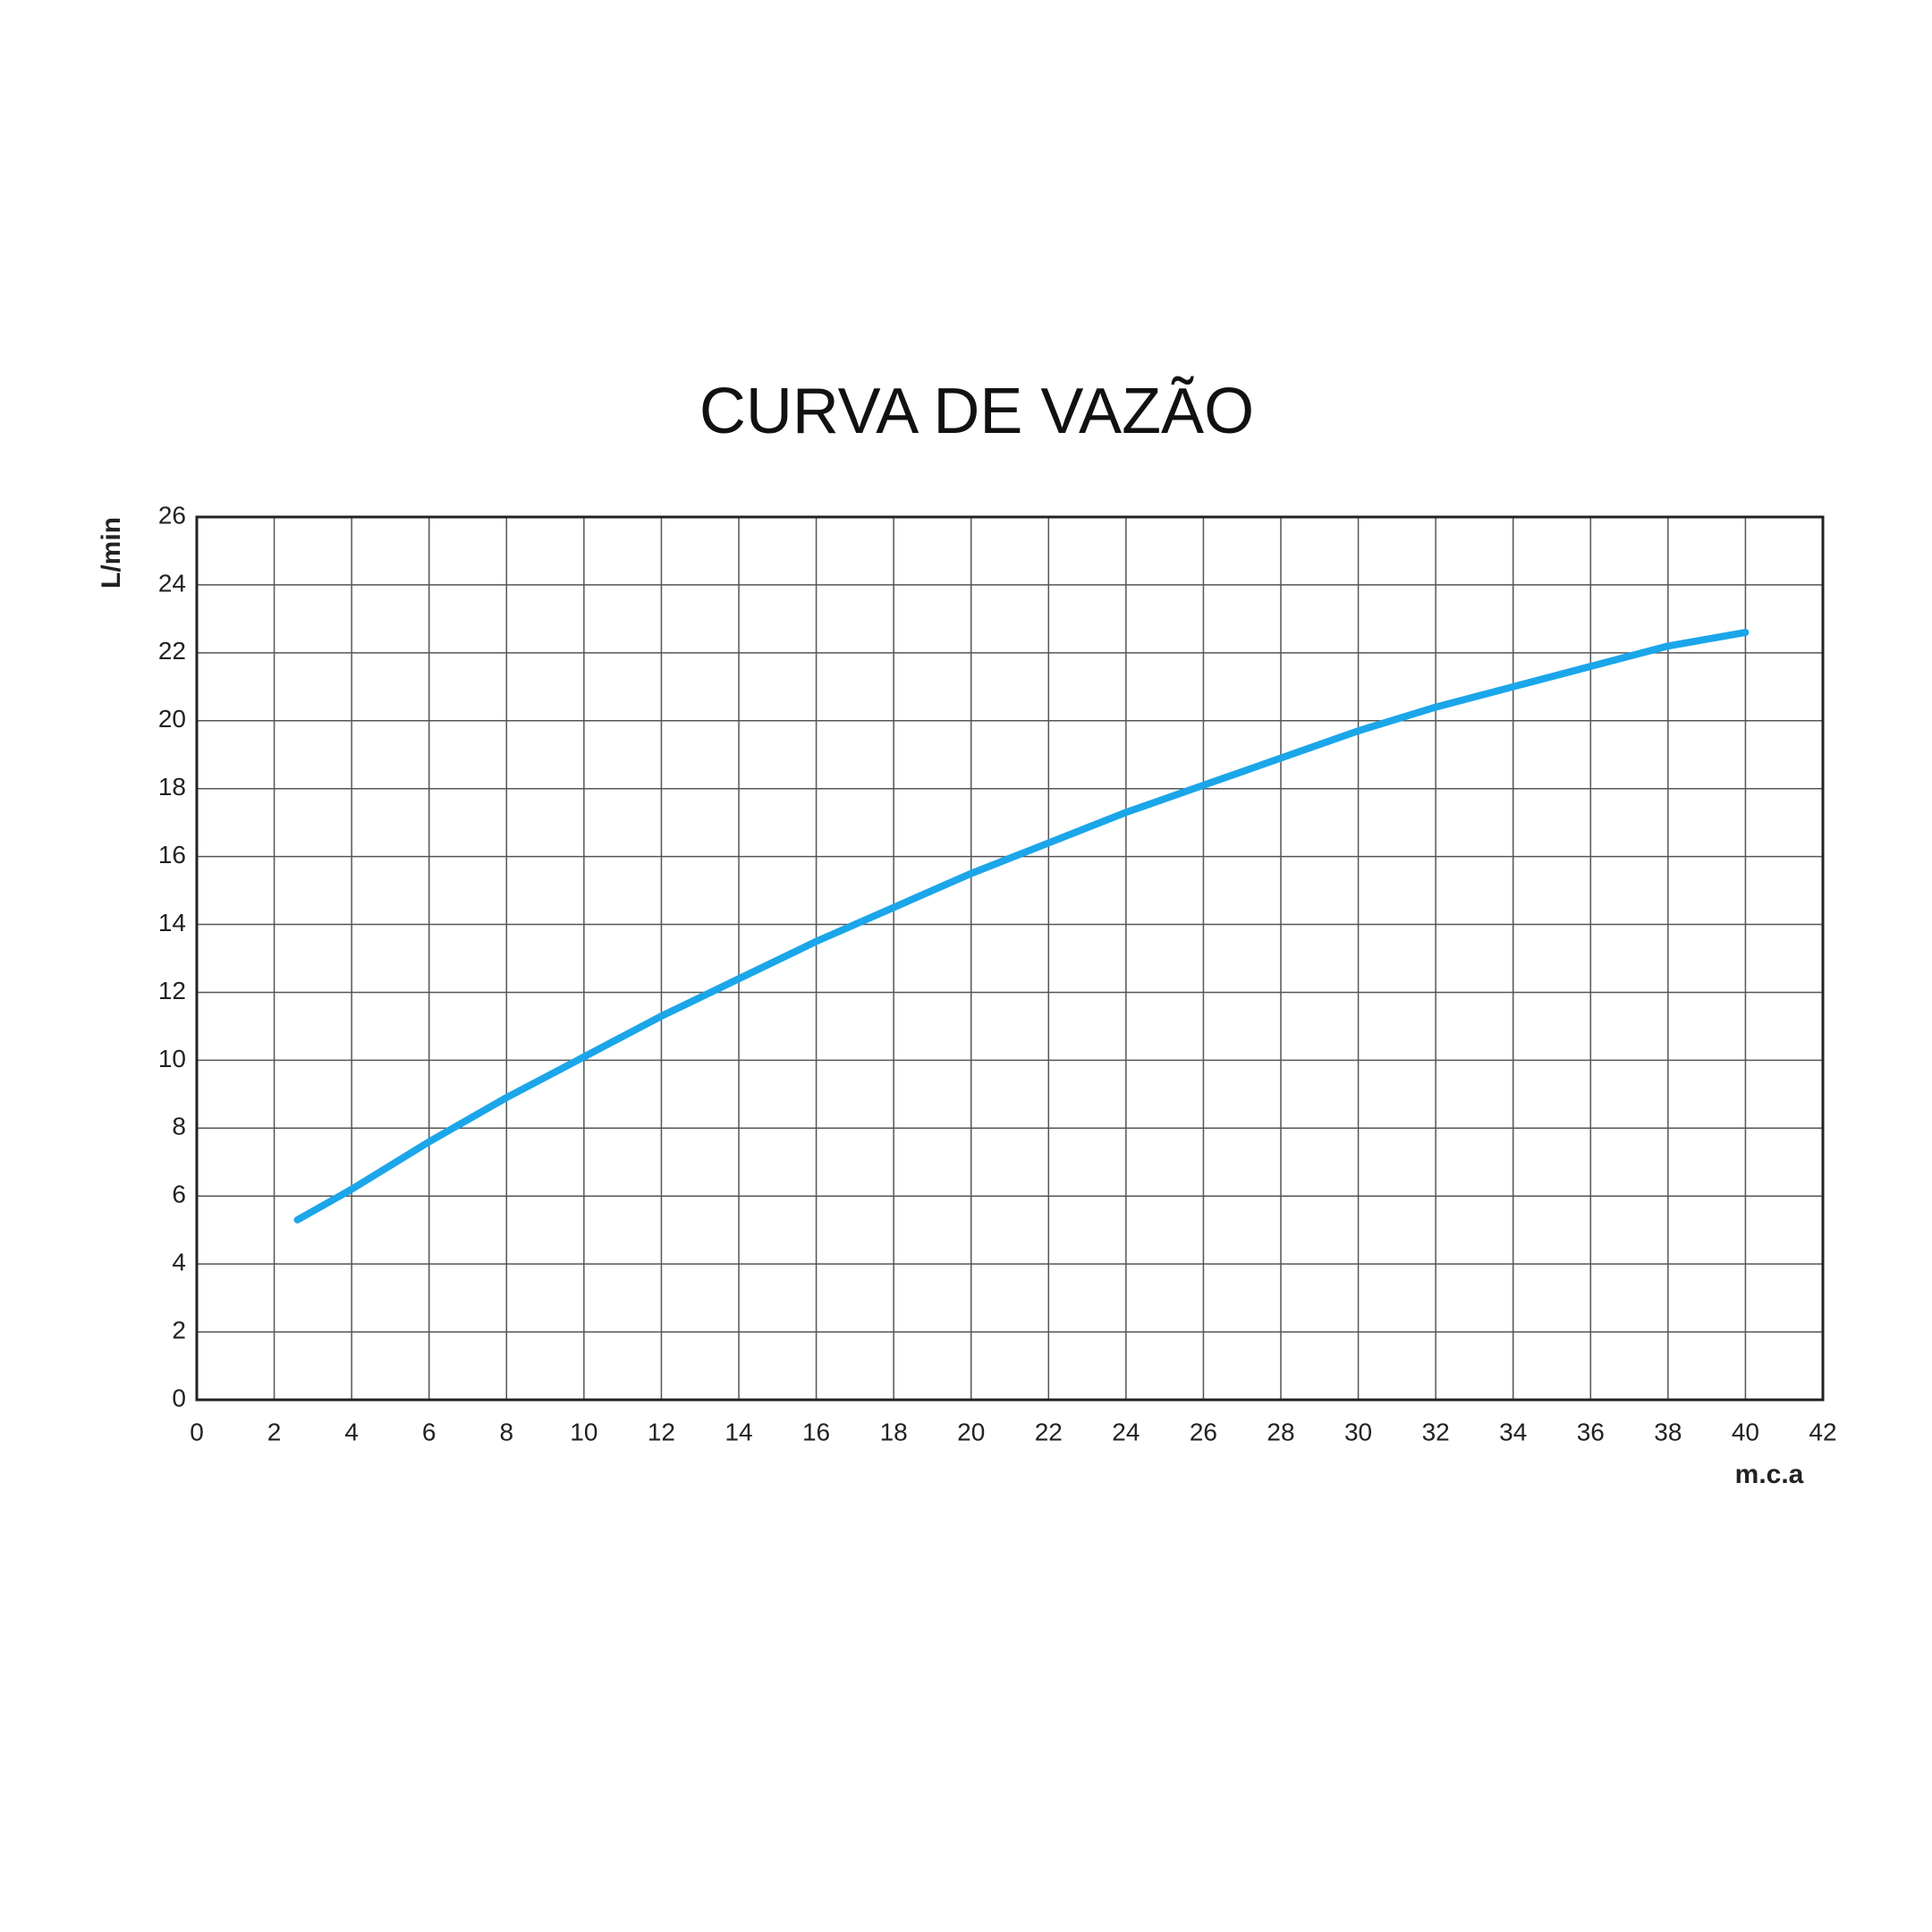  Describe the element at coordinates (429, 1431) in the screenshot. I see `x-tick-label: 6` at that location.